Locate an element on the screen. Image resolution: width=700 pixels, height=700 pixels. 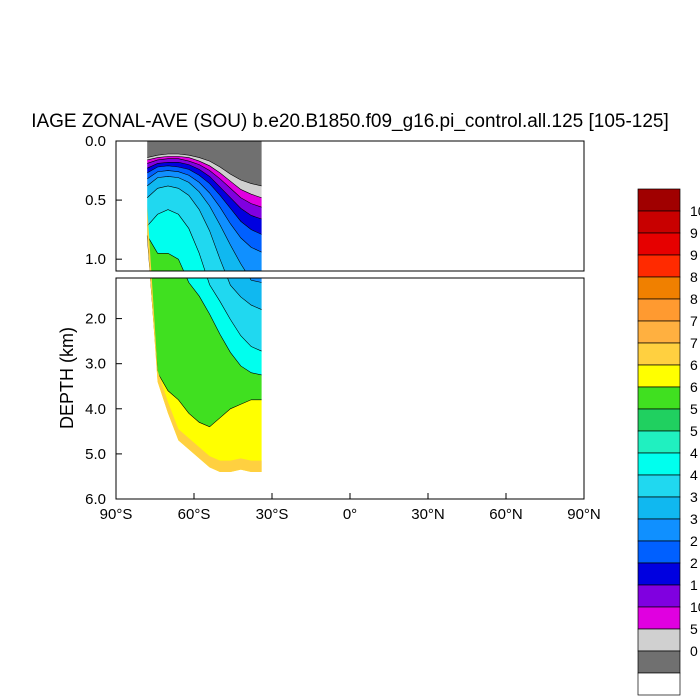
y-tick-label: 0.0 is located at coordinates (95, 141).